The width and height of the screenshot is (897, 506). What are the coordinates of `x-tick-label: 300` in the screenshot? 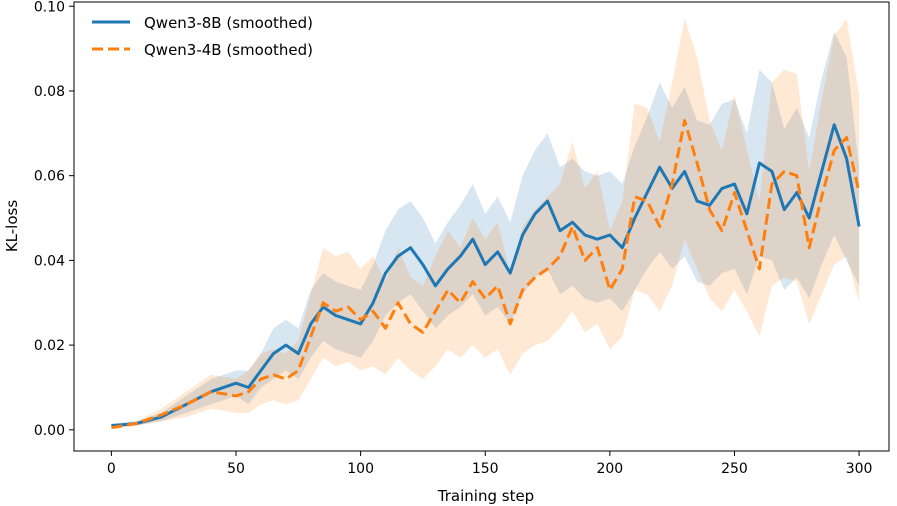 It's located at (859, 469).